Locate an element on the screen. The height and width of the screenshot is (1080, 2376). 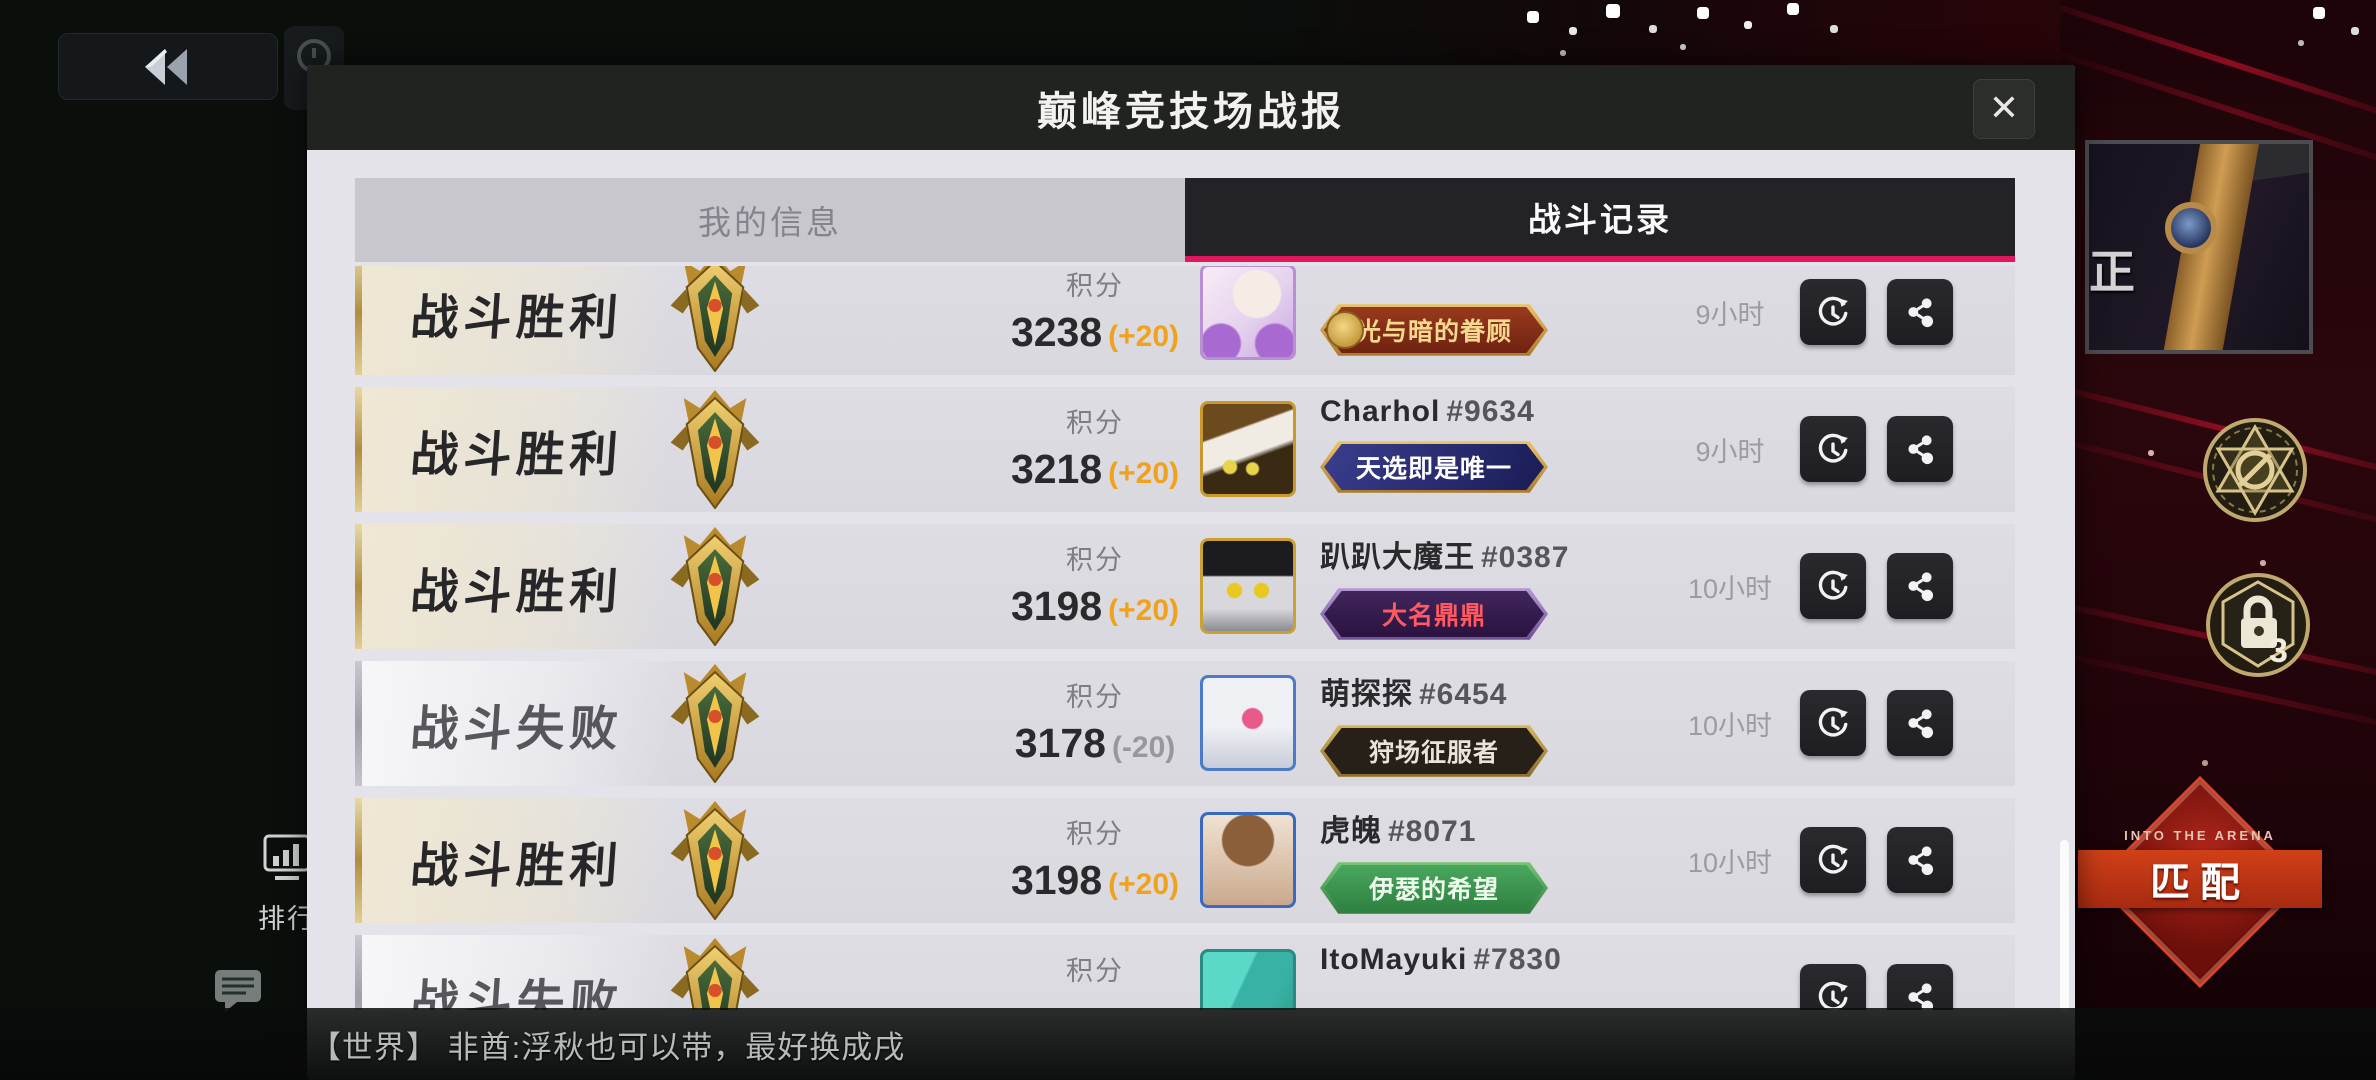
dialog-title: 巅峰竞技场战报 is located at coordinates (1191, 111).